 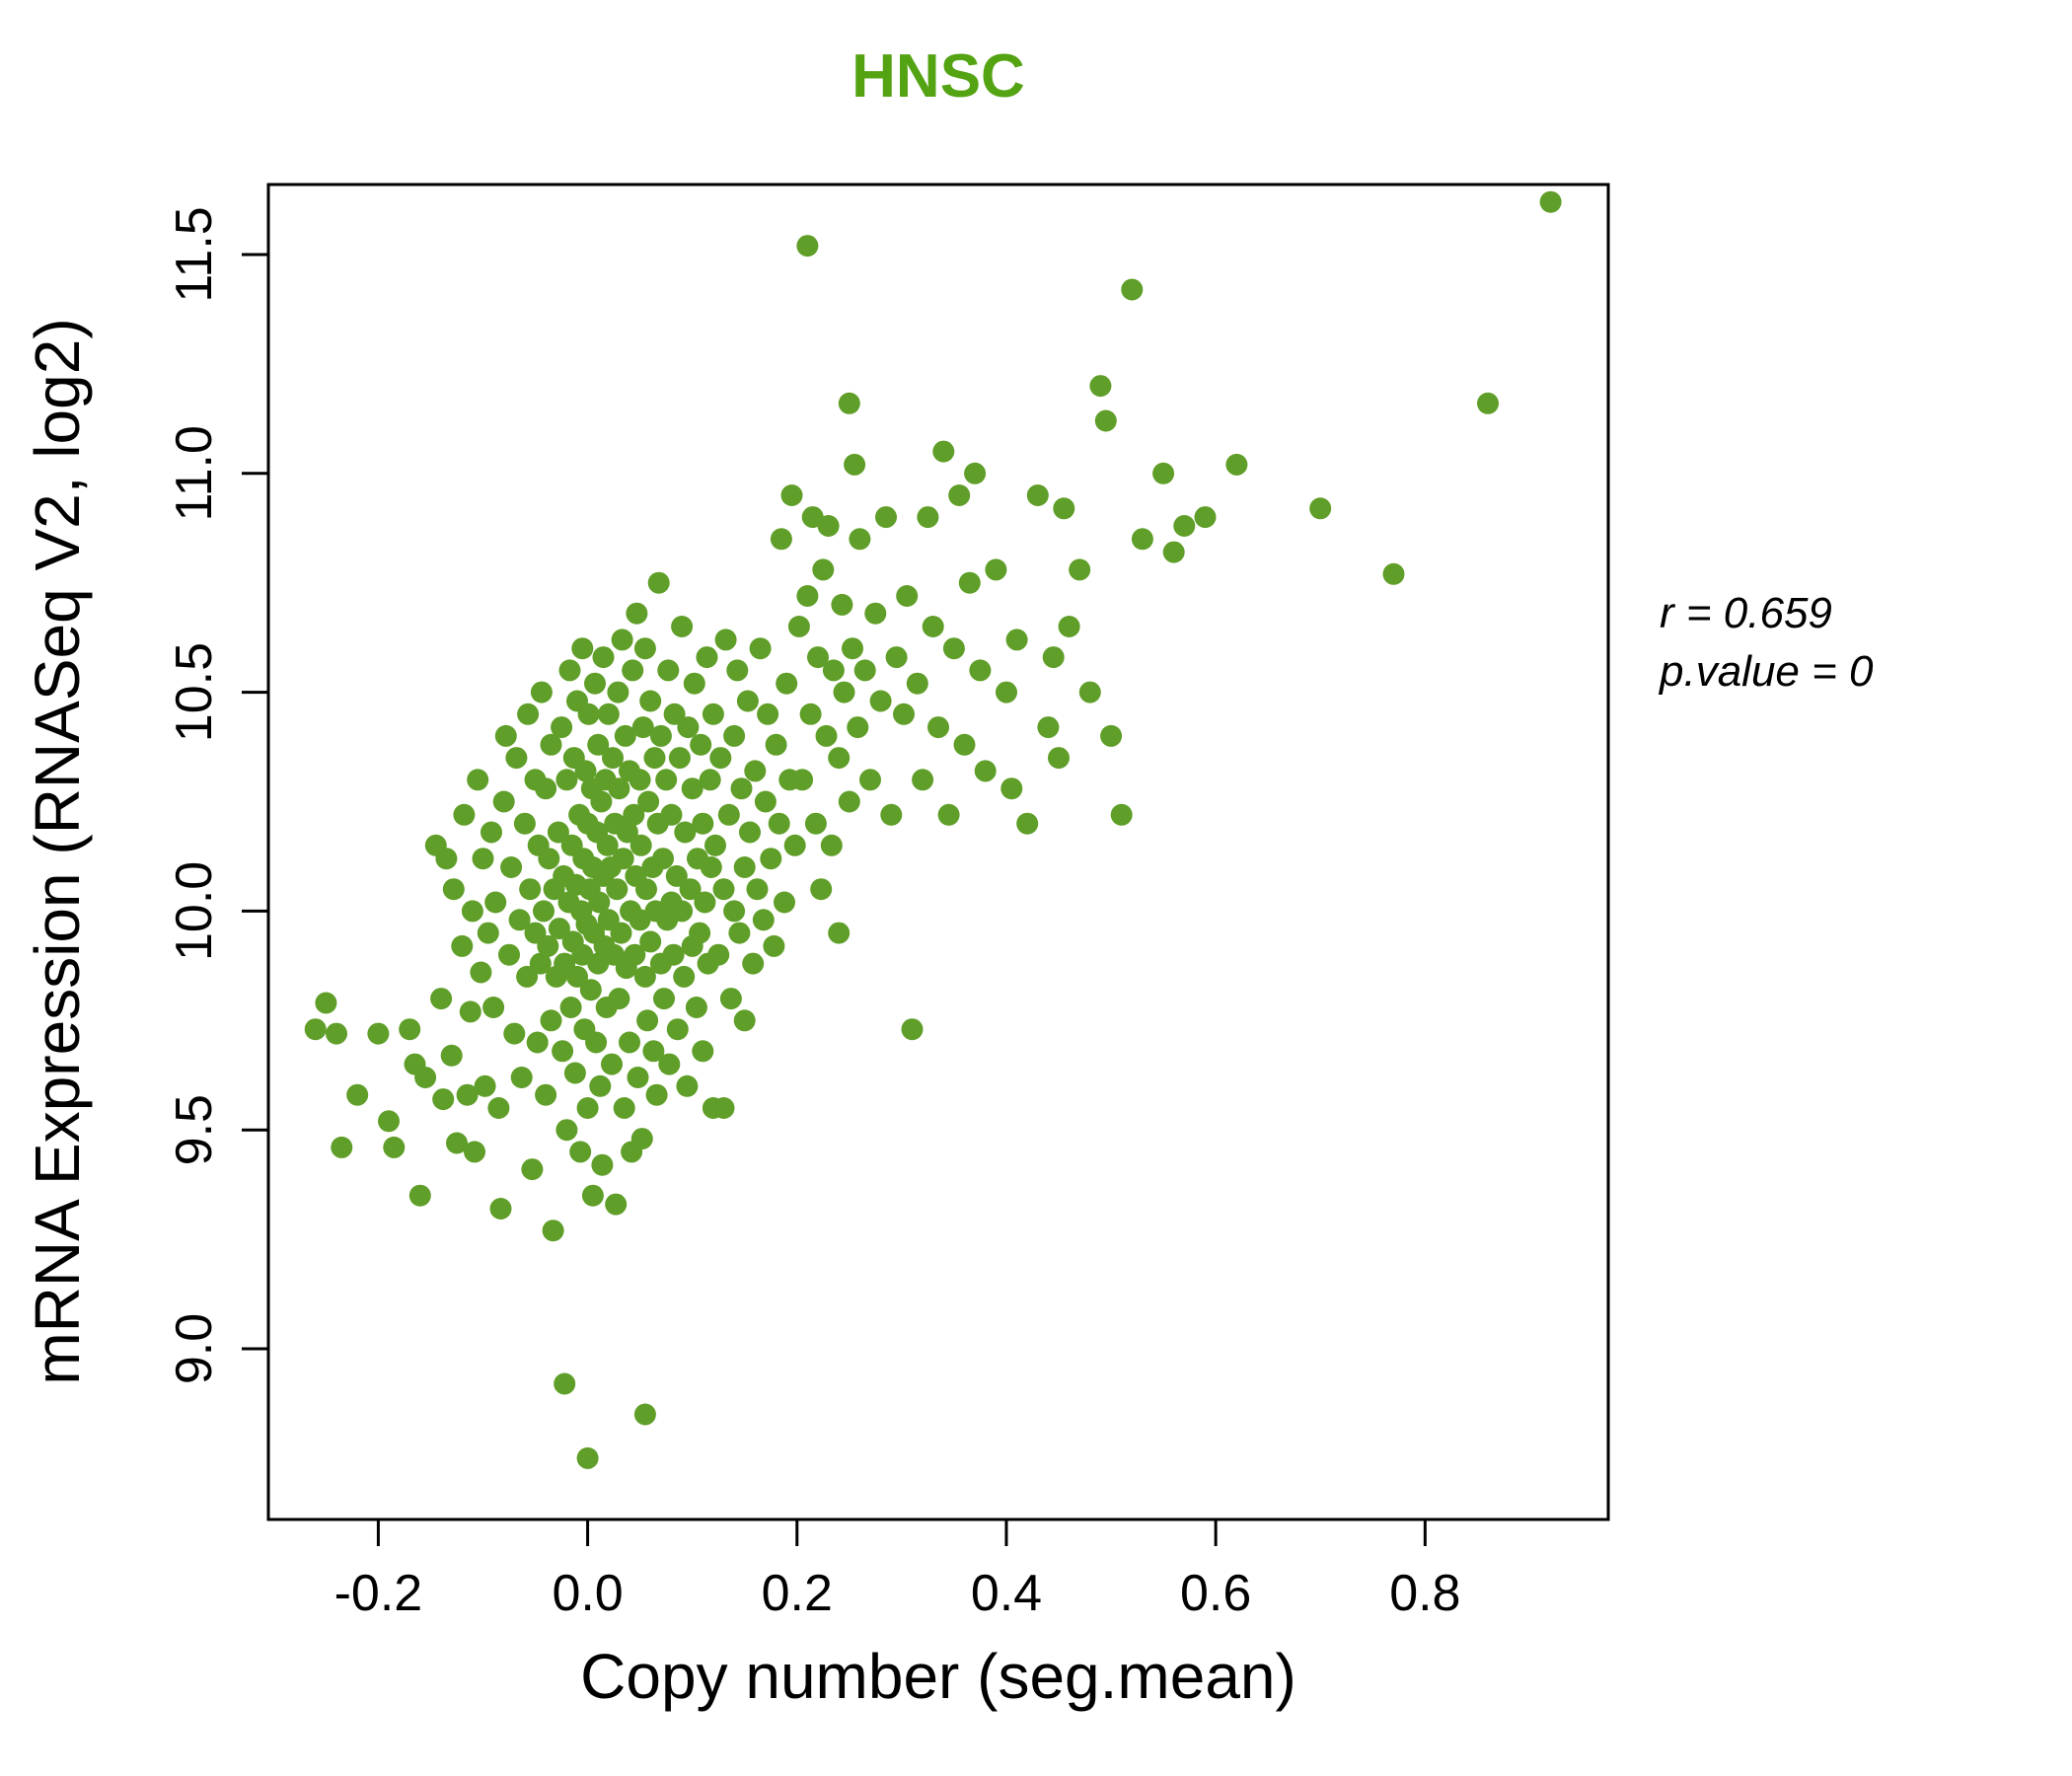 I want to click on y-tick-label: 11.5, so click(x=194, y=254).